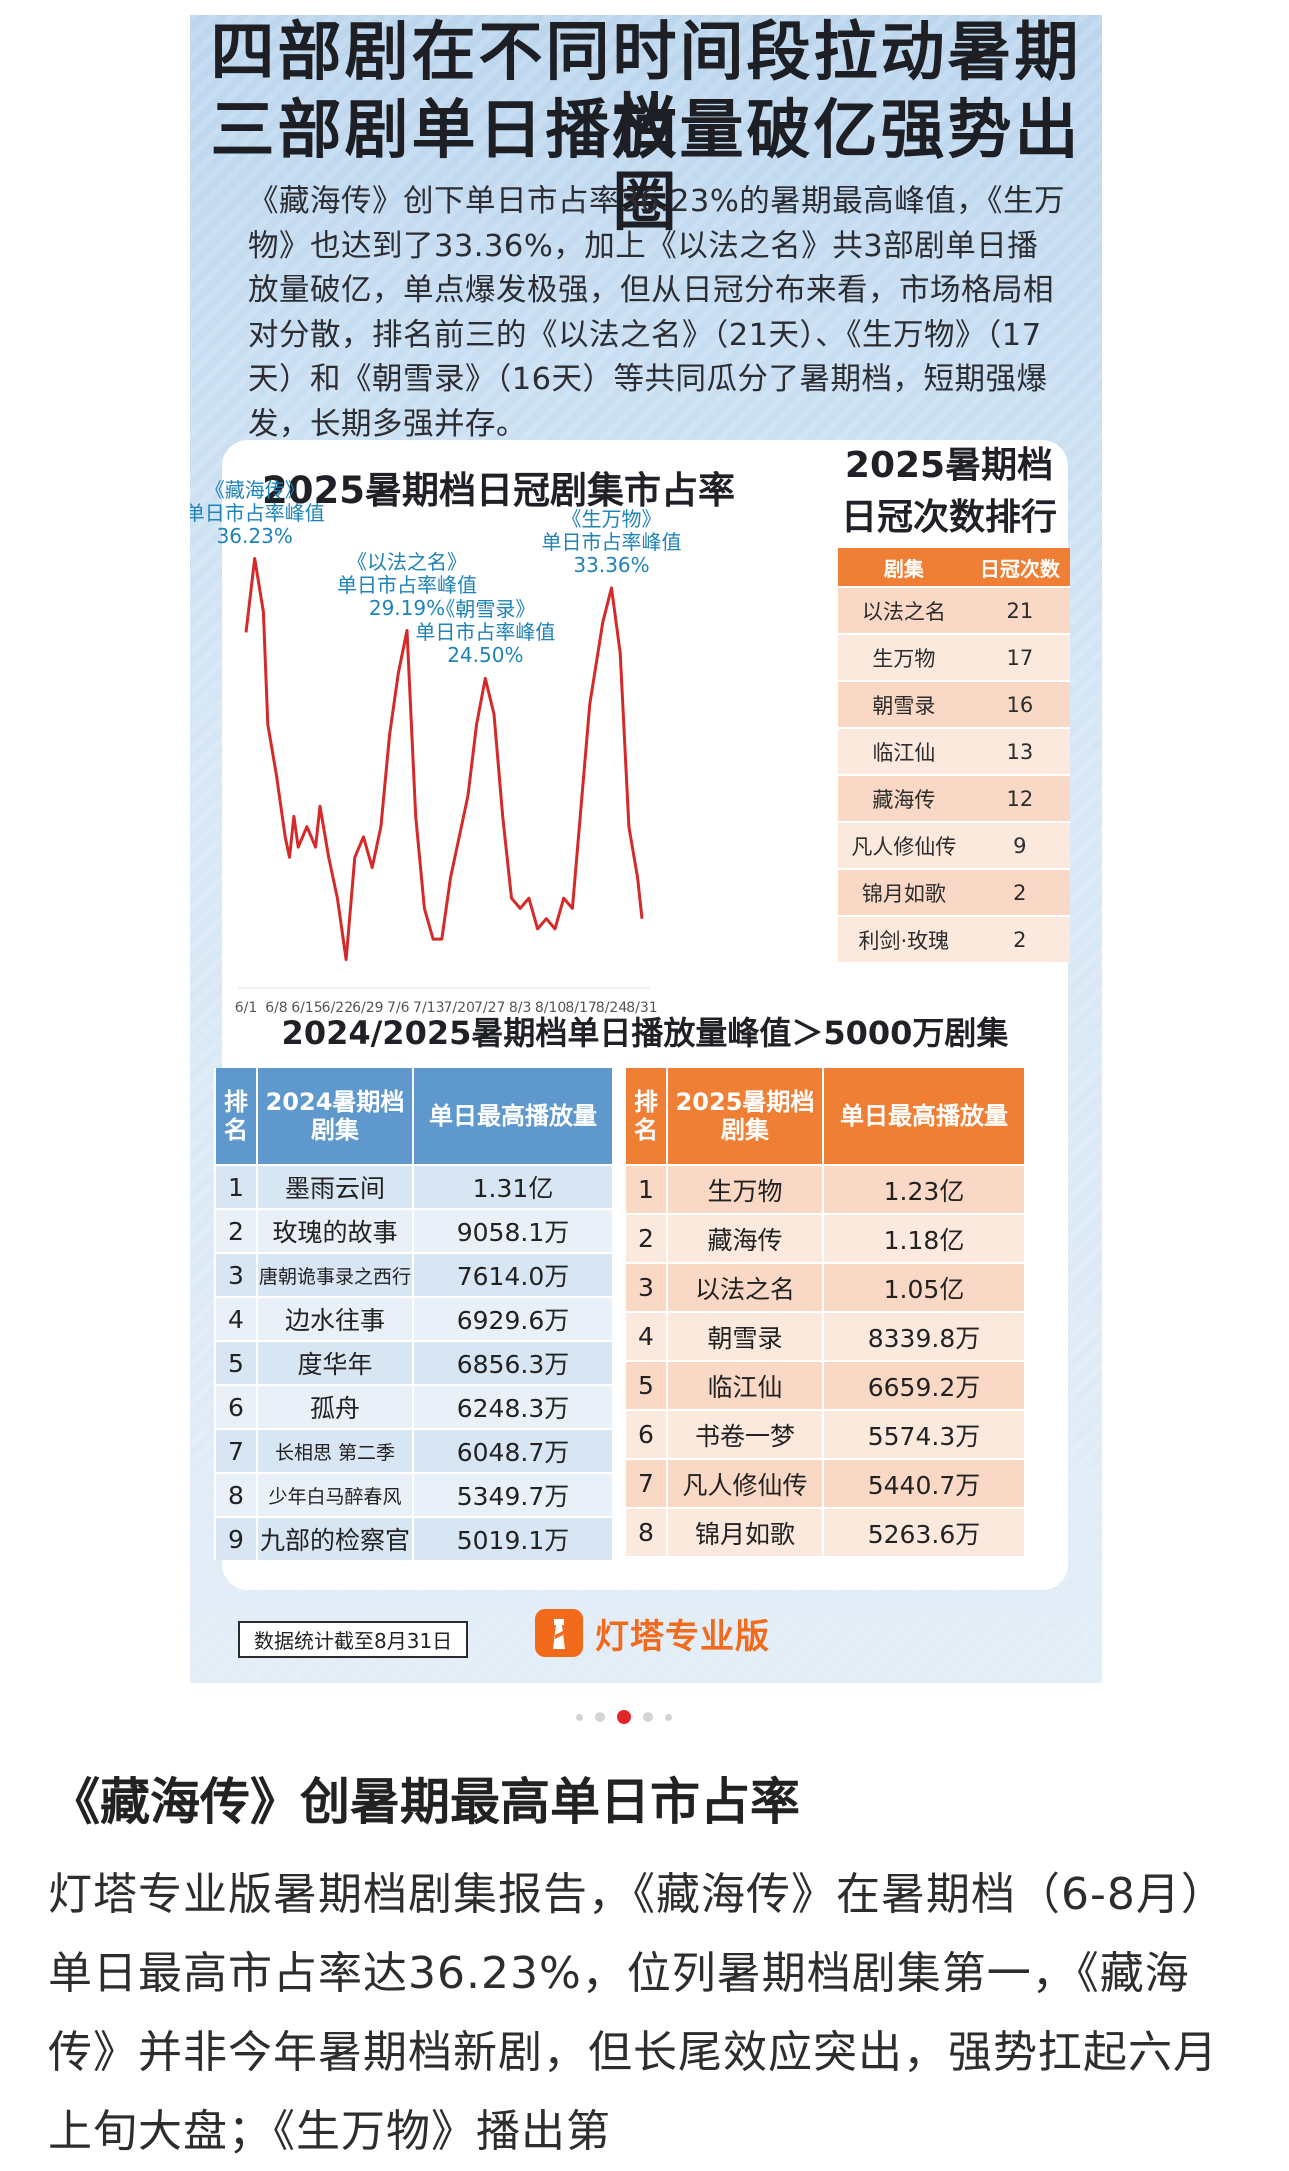  Describe the element at coordinates (407, 562) in the screenshot. I see `annotation-name: 《以法之名》` at that location.